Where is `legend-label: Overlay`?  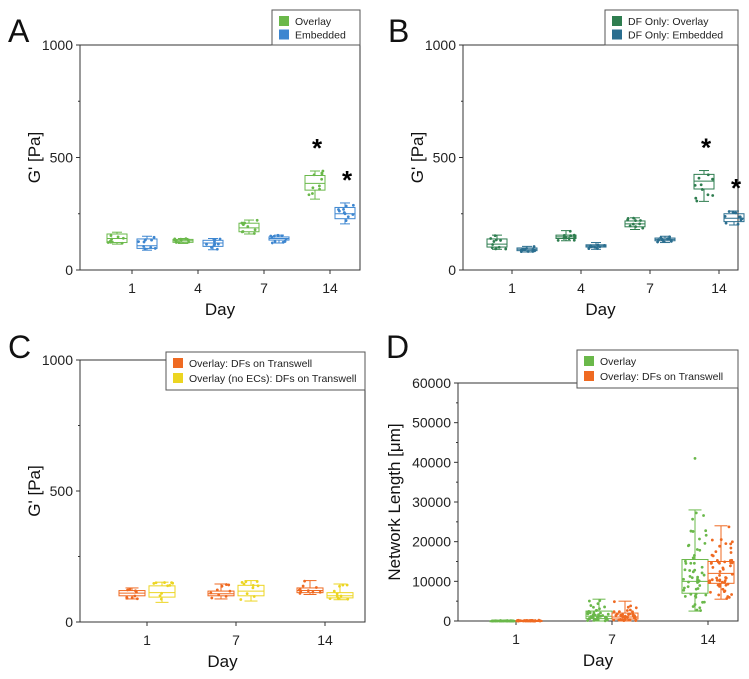 legend-label: Overlay is located at coordinates (618, 362).